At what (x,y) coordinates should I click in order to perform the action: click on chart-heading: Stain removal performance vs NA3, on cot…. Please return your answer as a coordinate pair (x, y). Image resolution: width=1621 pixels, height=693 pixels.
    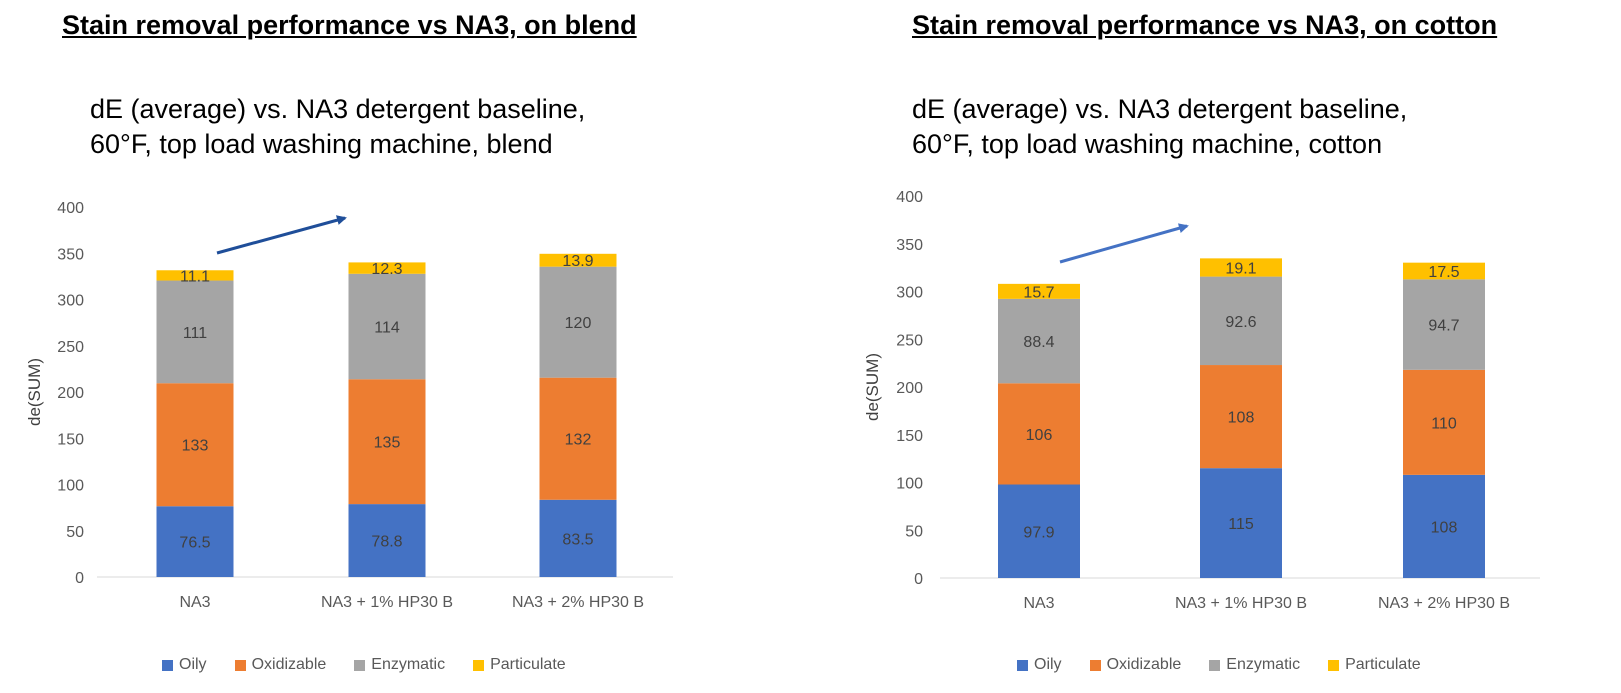
    Looking at the image, I should click on (1205, 25).